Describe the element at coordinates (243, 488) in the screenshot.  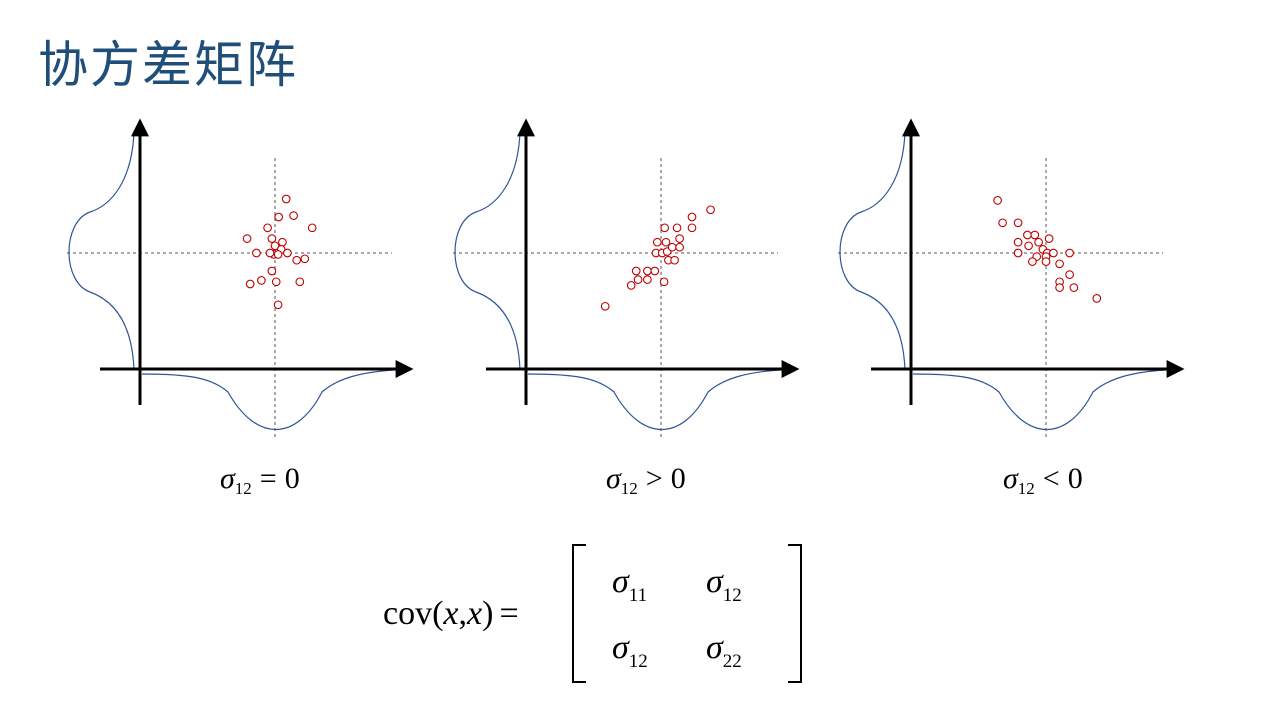
I see `caption-zero-sub: 12` at that location.